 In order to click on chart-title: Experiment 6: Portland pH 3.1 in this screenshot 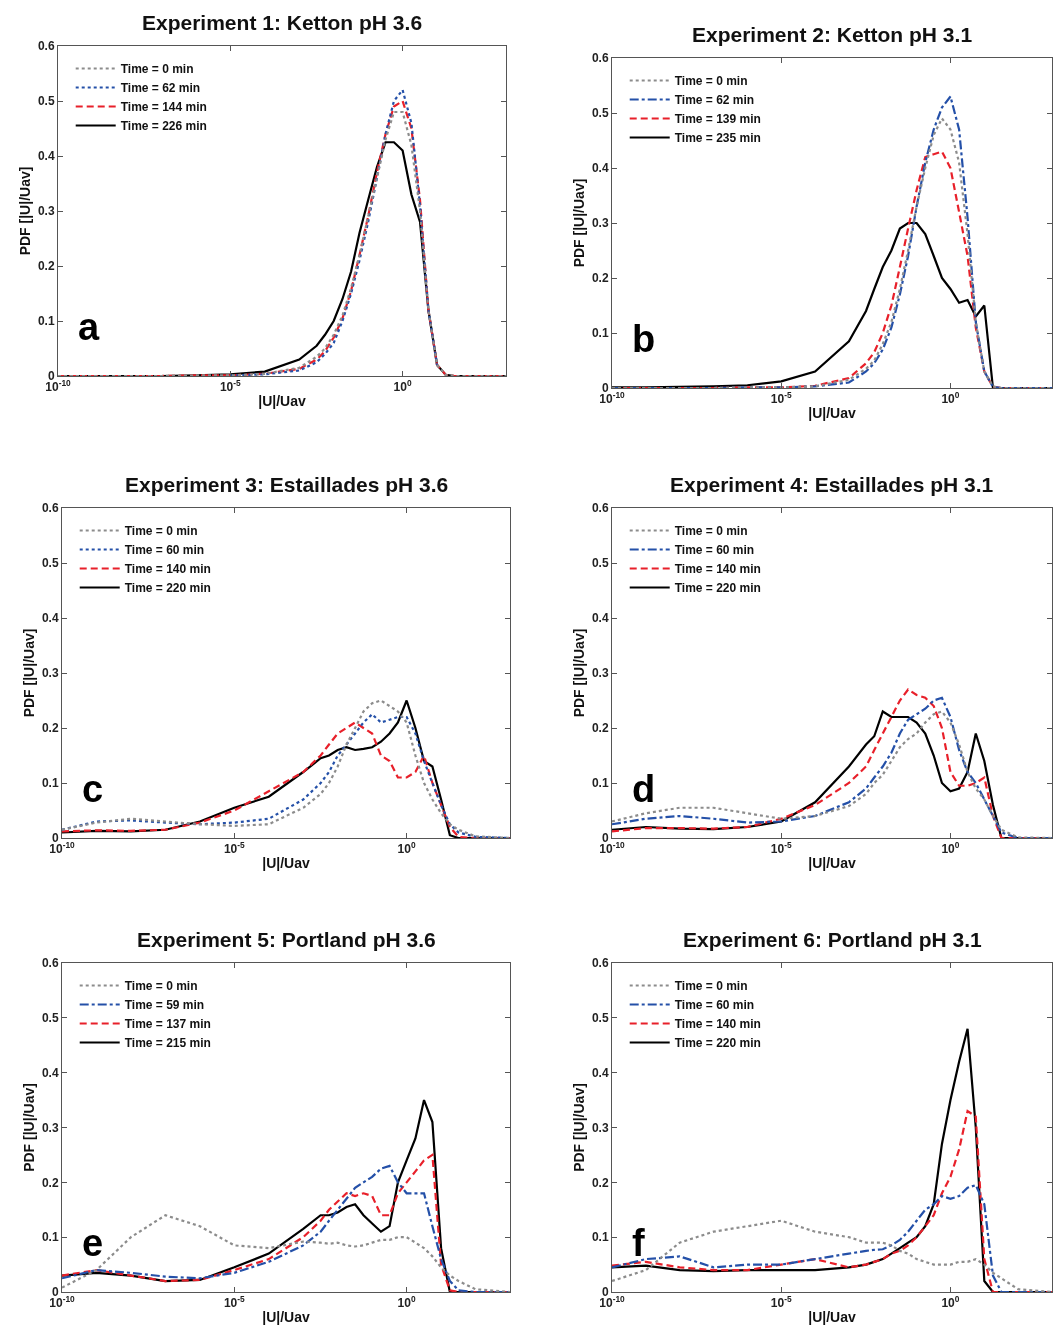, I will do `click(833, 939)`.